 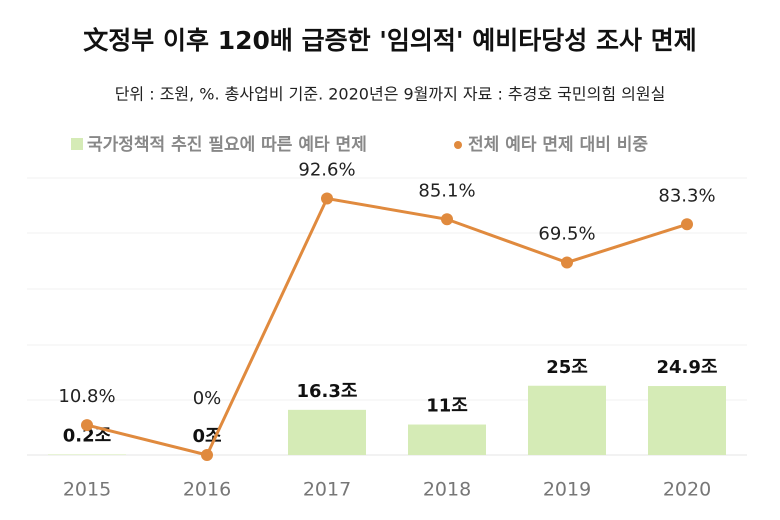 What do you see at coordinates (446, 190) in the screenshot?
I see `line-value-label: 85.1%` at bounding box center [446, 190].